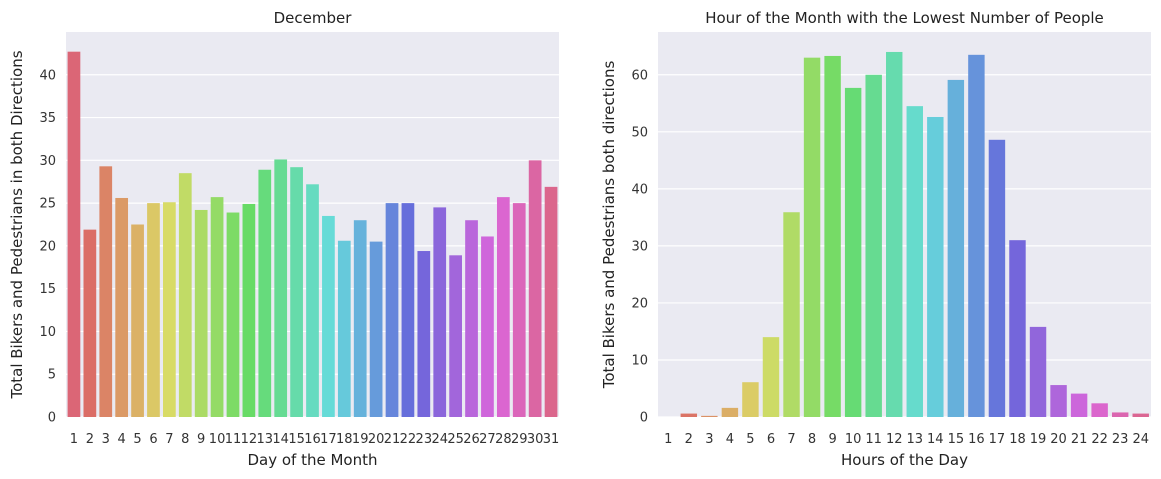 Image resolution: width=1161 pixels, height=479 pixels. I want to click on x-axis-label: Hours of the Day, so click(904, 460).